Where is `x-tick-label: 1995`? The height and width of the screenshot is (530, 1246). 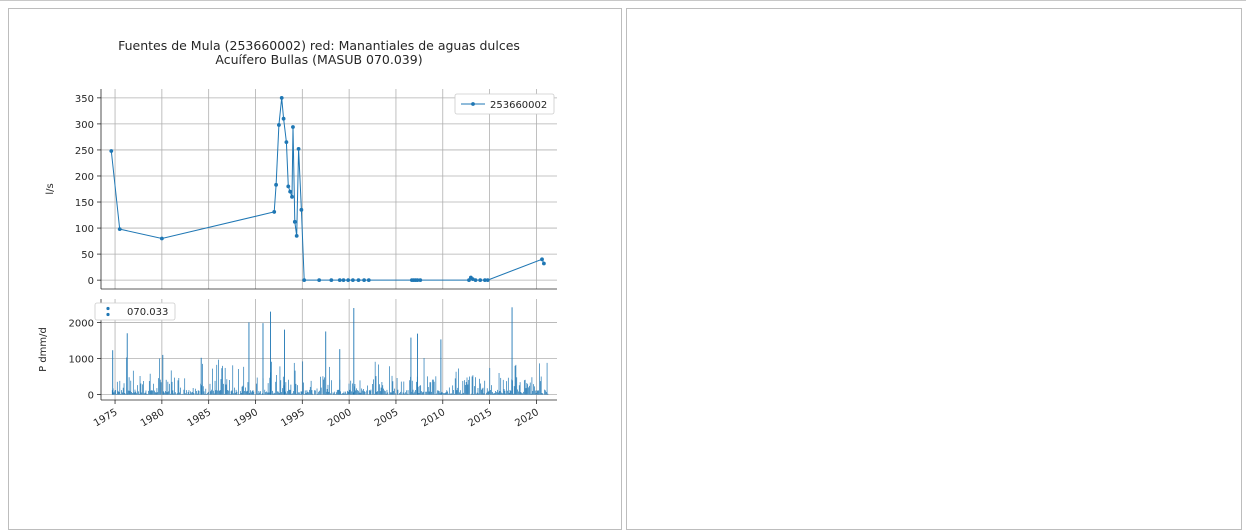
x-tick-label: 1995 is located at coordinates (293, 418).